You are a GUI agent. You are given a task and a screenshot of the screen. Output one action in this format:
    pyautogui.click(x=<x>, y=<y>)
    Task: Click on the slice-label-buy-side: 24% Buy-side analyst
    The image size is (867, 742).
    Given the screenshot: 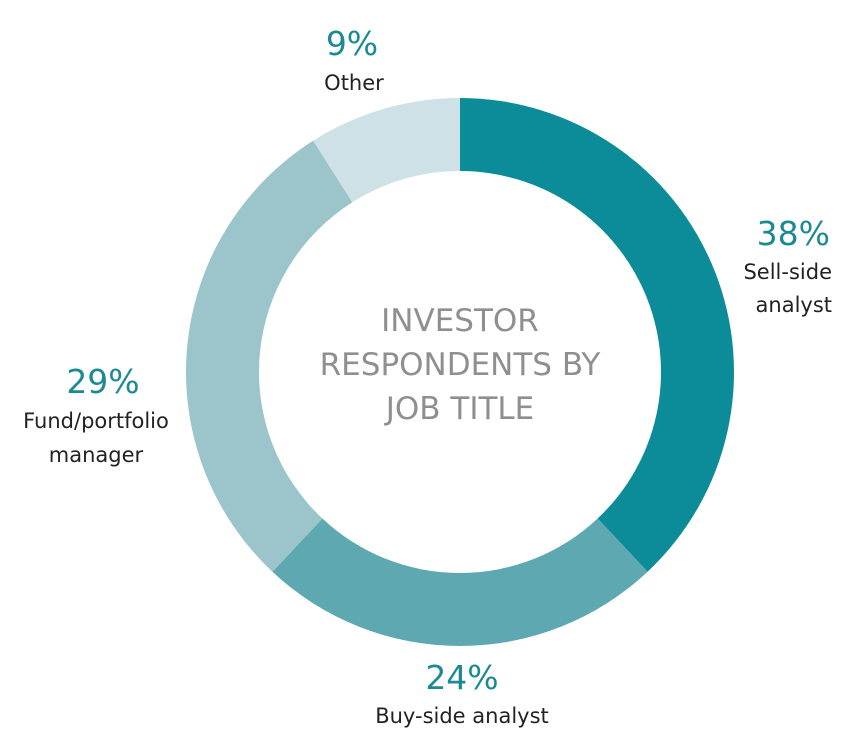 What is the action you would take?
    pyautogui.click(x=462, y=693)
    